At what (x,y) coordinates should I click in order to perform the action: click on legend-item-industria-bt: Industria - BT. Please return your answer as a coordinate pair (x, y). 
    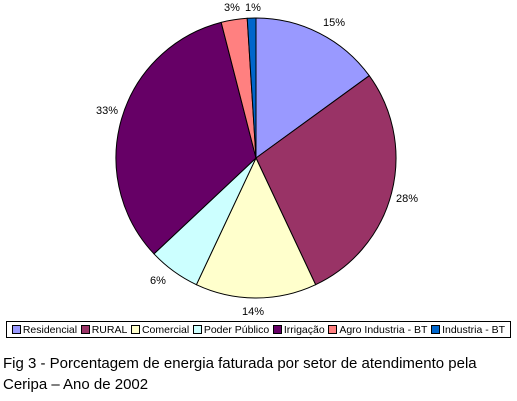
    Looking at the image, I should click on (468, 330).